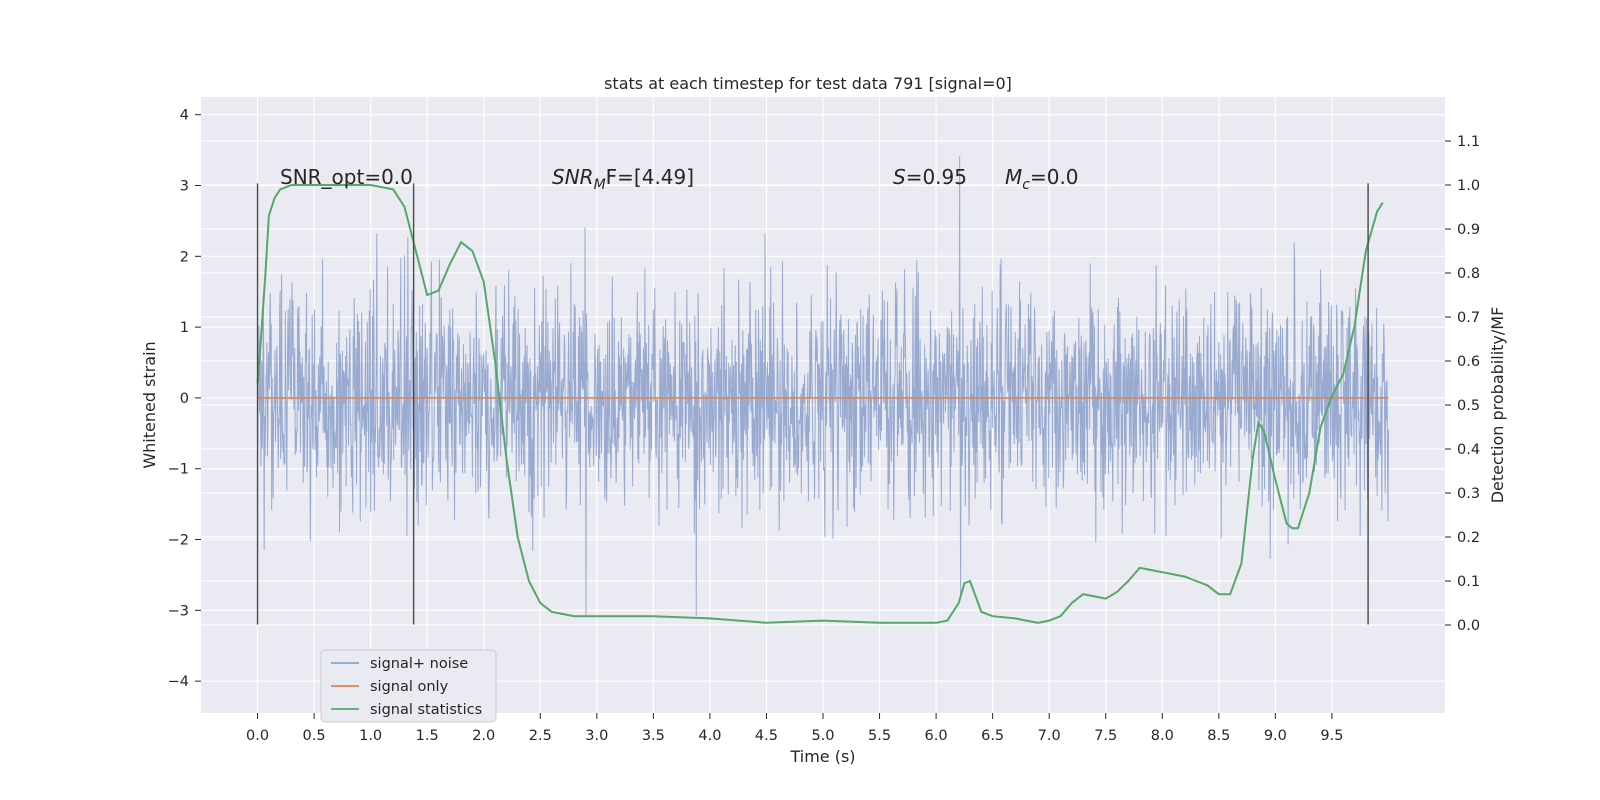 This screenshot has height=800, width=1600. What do you see at coordinates (1468, 230) in the screenshot?
I see `y-right-tick-label: 0.9` at bounding box center [1468, 230].